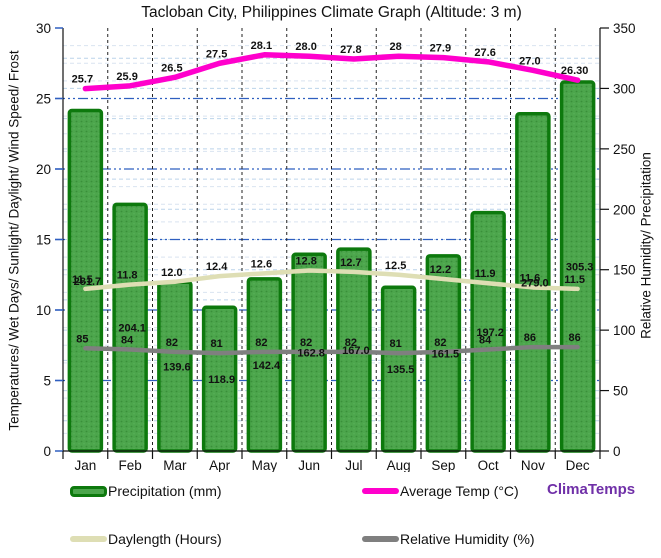 The width and height of the screenshot is (661, 558). I want to click on daylength-hours--value-label: 12.0, so click(171, 273).